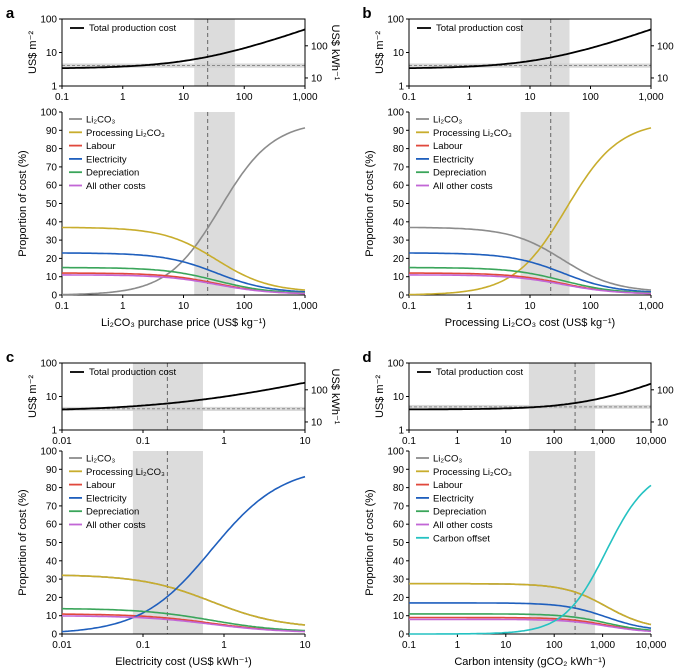  I want to click on panel-label: a, so click(10, 13).